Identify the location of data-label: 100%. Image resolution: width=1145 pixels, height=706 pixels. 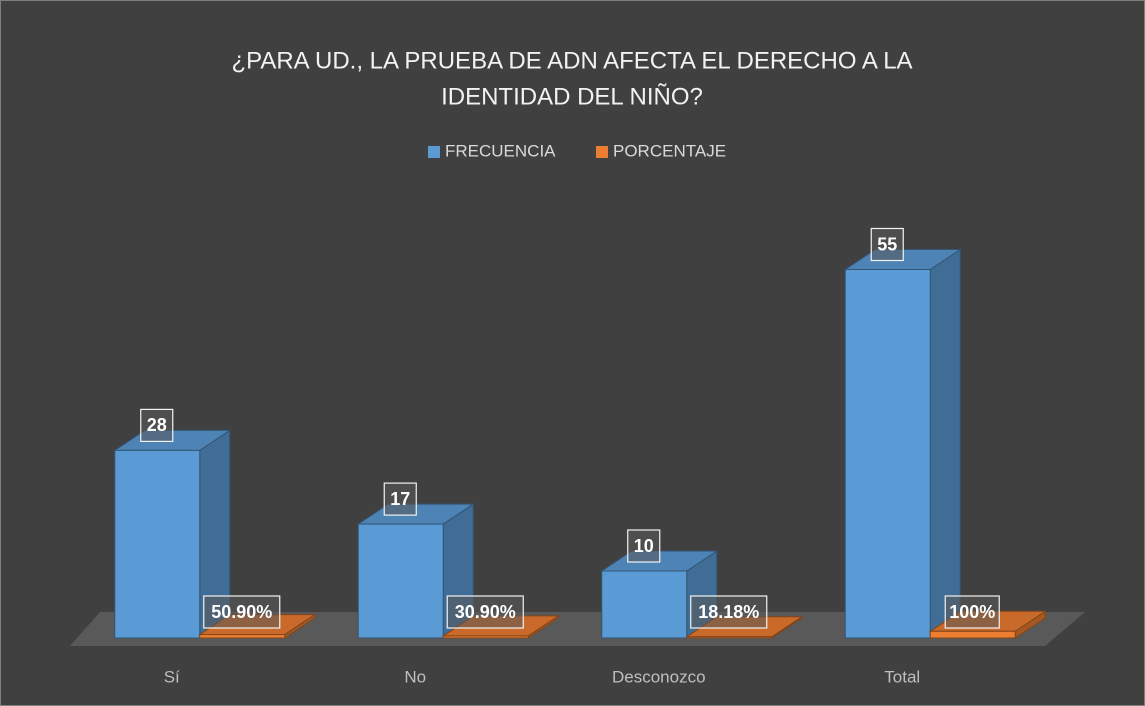
(972, 612).